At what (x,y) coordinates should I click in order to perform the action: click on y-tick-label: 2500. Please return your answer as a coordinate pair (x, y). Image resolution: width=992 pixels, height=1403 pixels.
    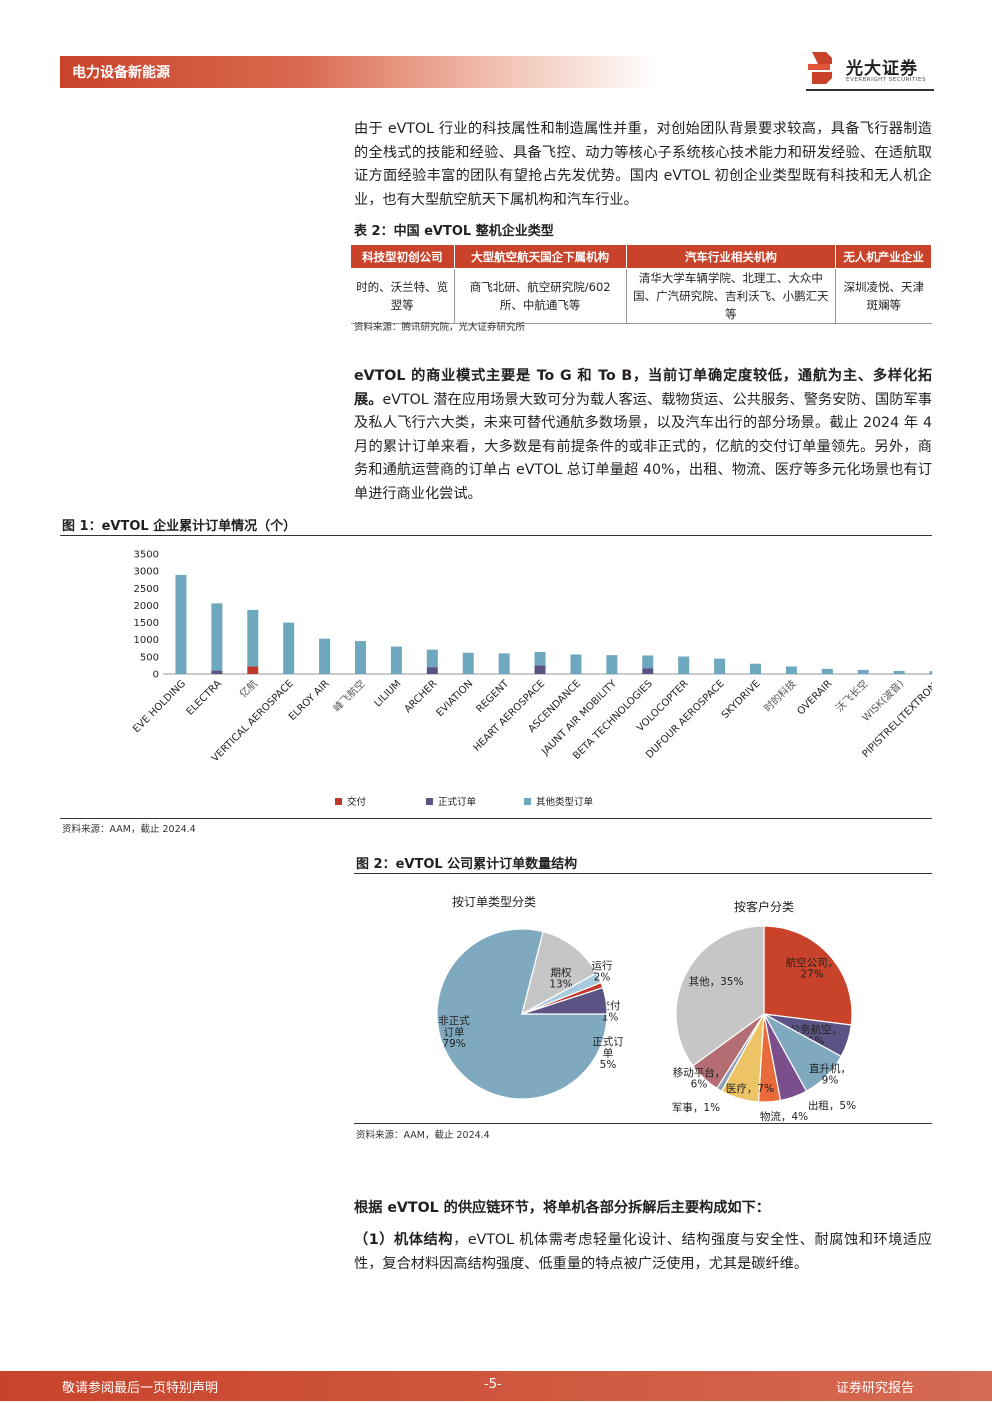
    Looking at the image, I should click on (146, 589).